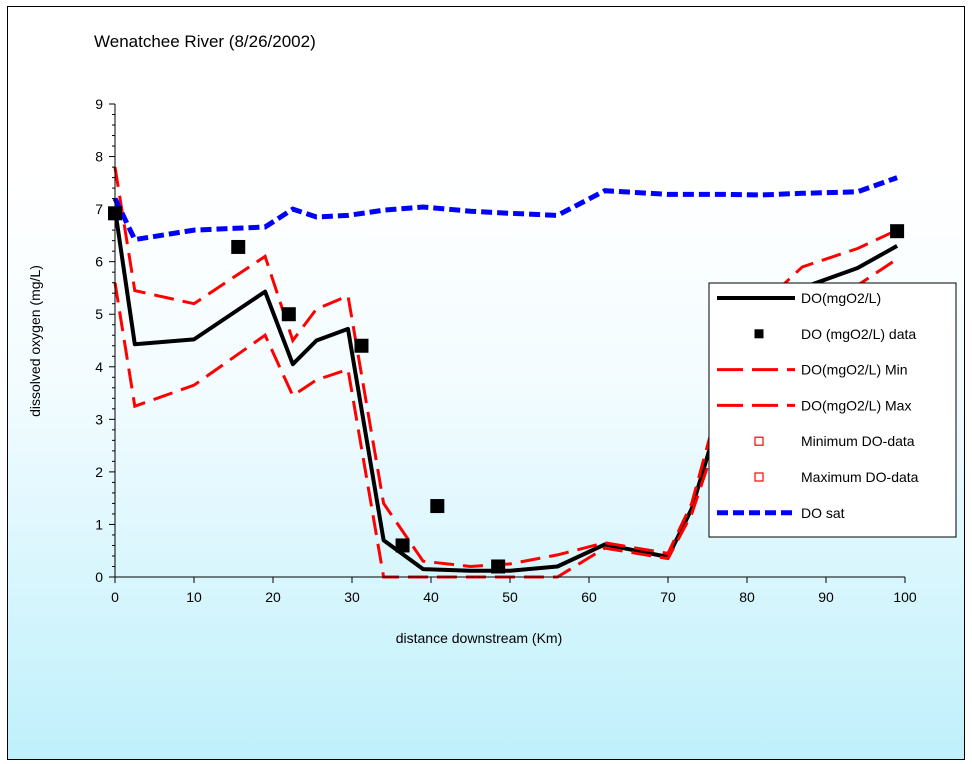  I want to click on x-tick-label: 80, so click(747, 597).